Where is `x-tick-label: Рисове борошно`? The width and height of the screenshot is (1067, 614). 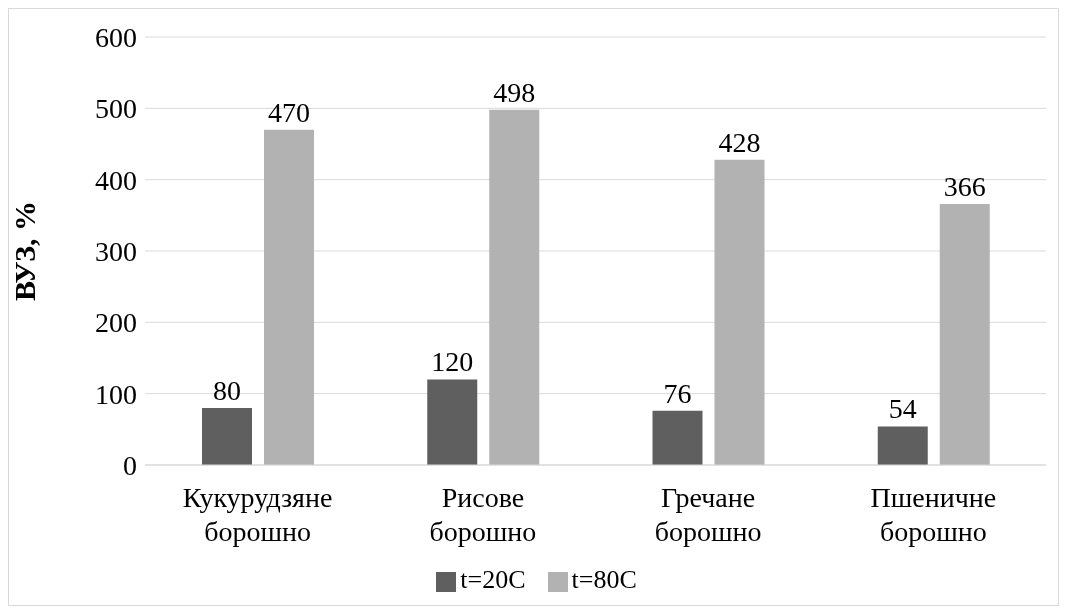 x-tick-label: Рисове борошно is located at coordinates (483, 514).